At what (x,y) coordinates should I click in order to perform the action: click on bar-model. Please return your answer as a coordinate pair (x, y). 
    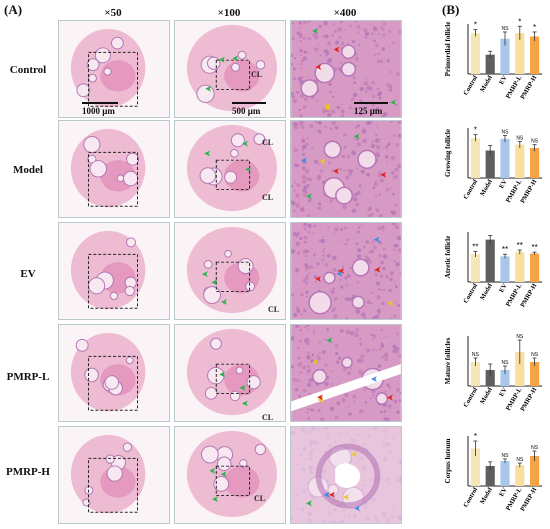
    Looking at the image, I should click on (490, 476).